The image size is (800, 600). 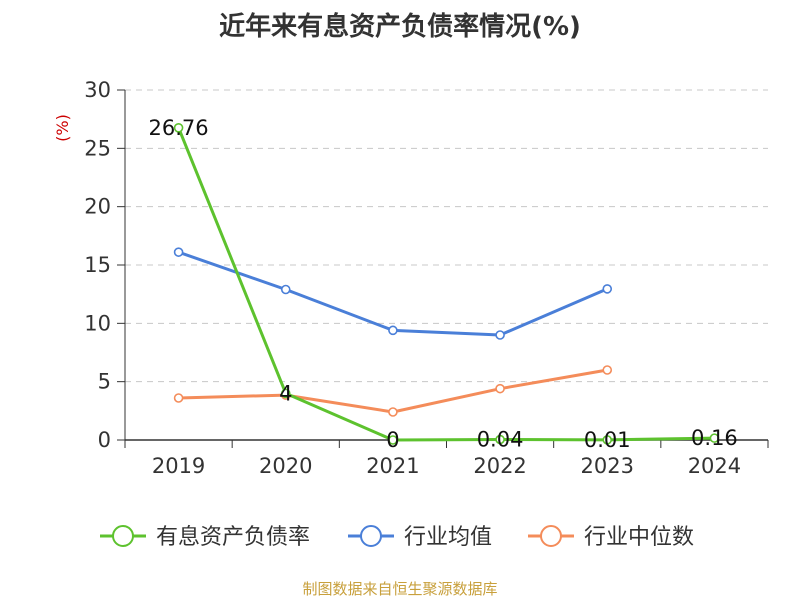 I want to click on legend-label: 行业中位数, so click(x=639, y=537).